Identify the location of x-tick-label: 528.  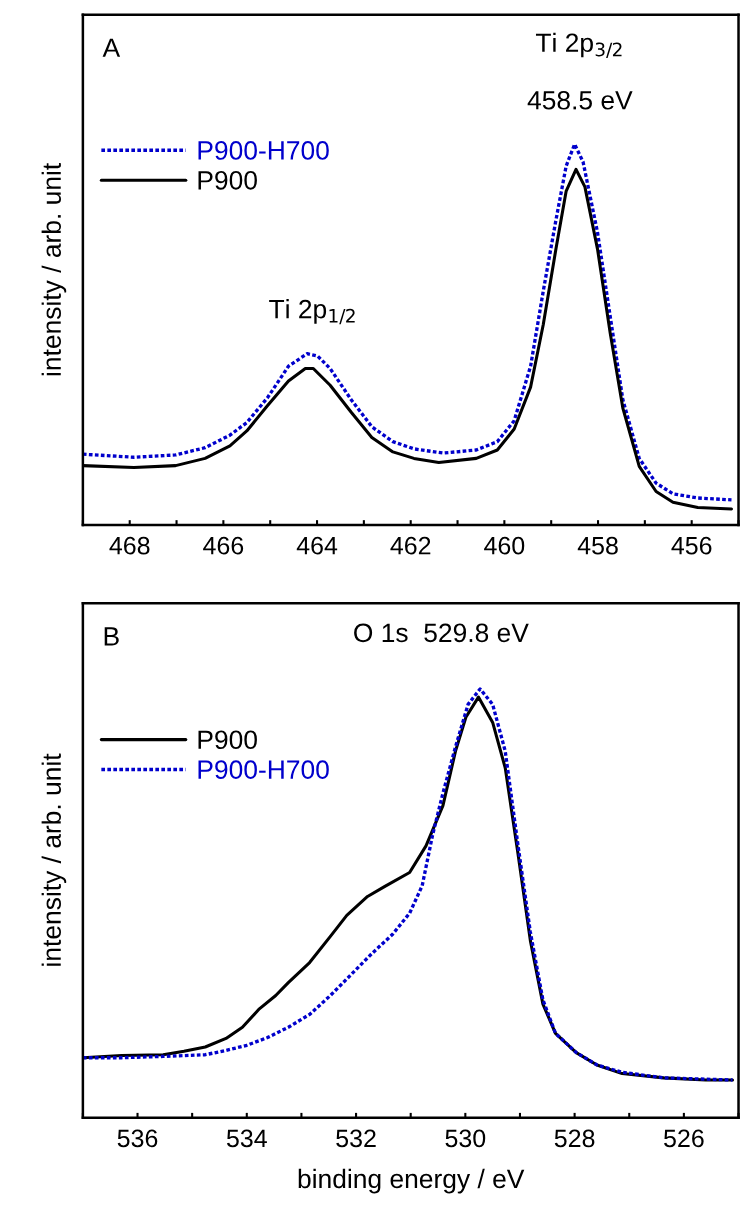
(574, 1138).